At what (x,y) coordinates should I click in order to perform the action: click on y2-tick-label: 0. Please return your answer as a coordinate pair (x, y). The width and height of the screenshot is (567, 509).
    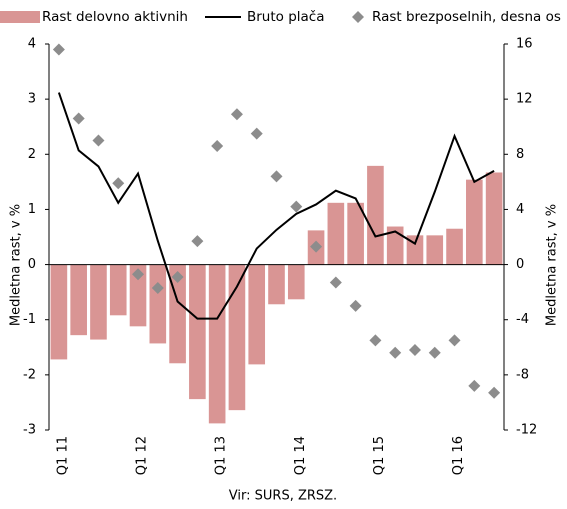
    Looking at the image, I should click on (520, 264).